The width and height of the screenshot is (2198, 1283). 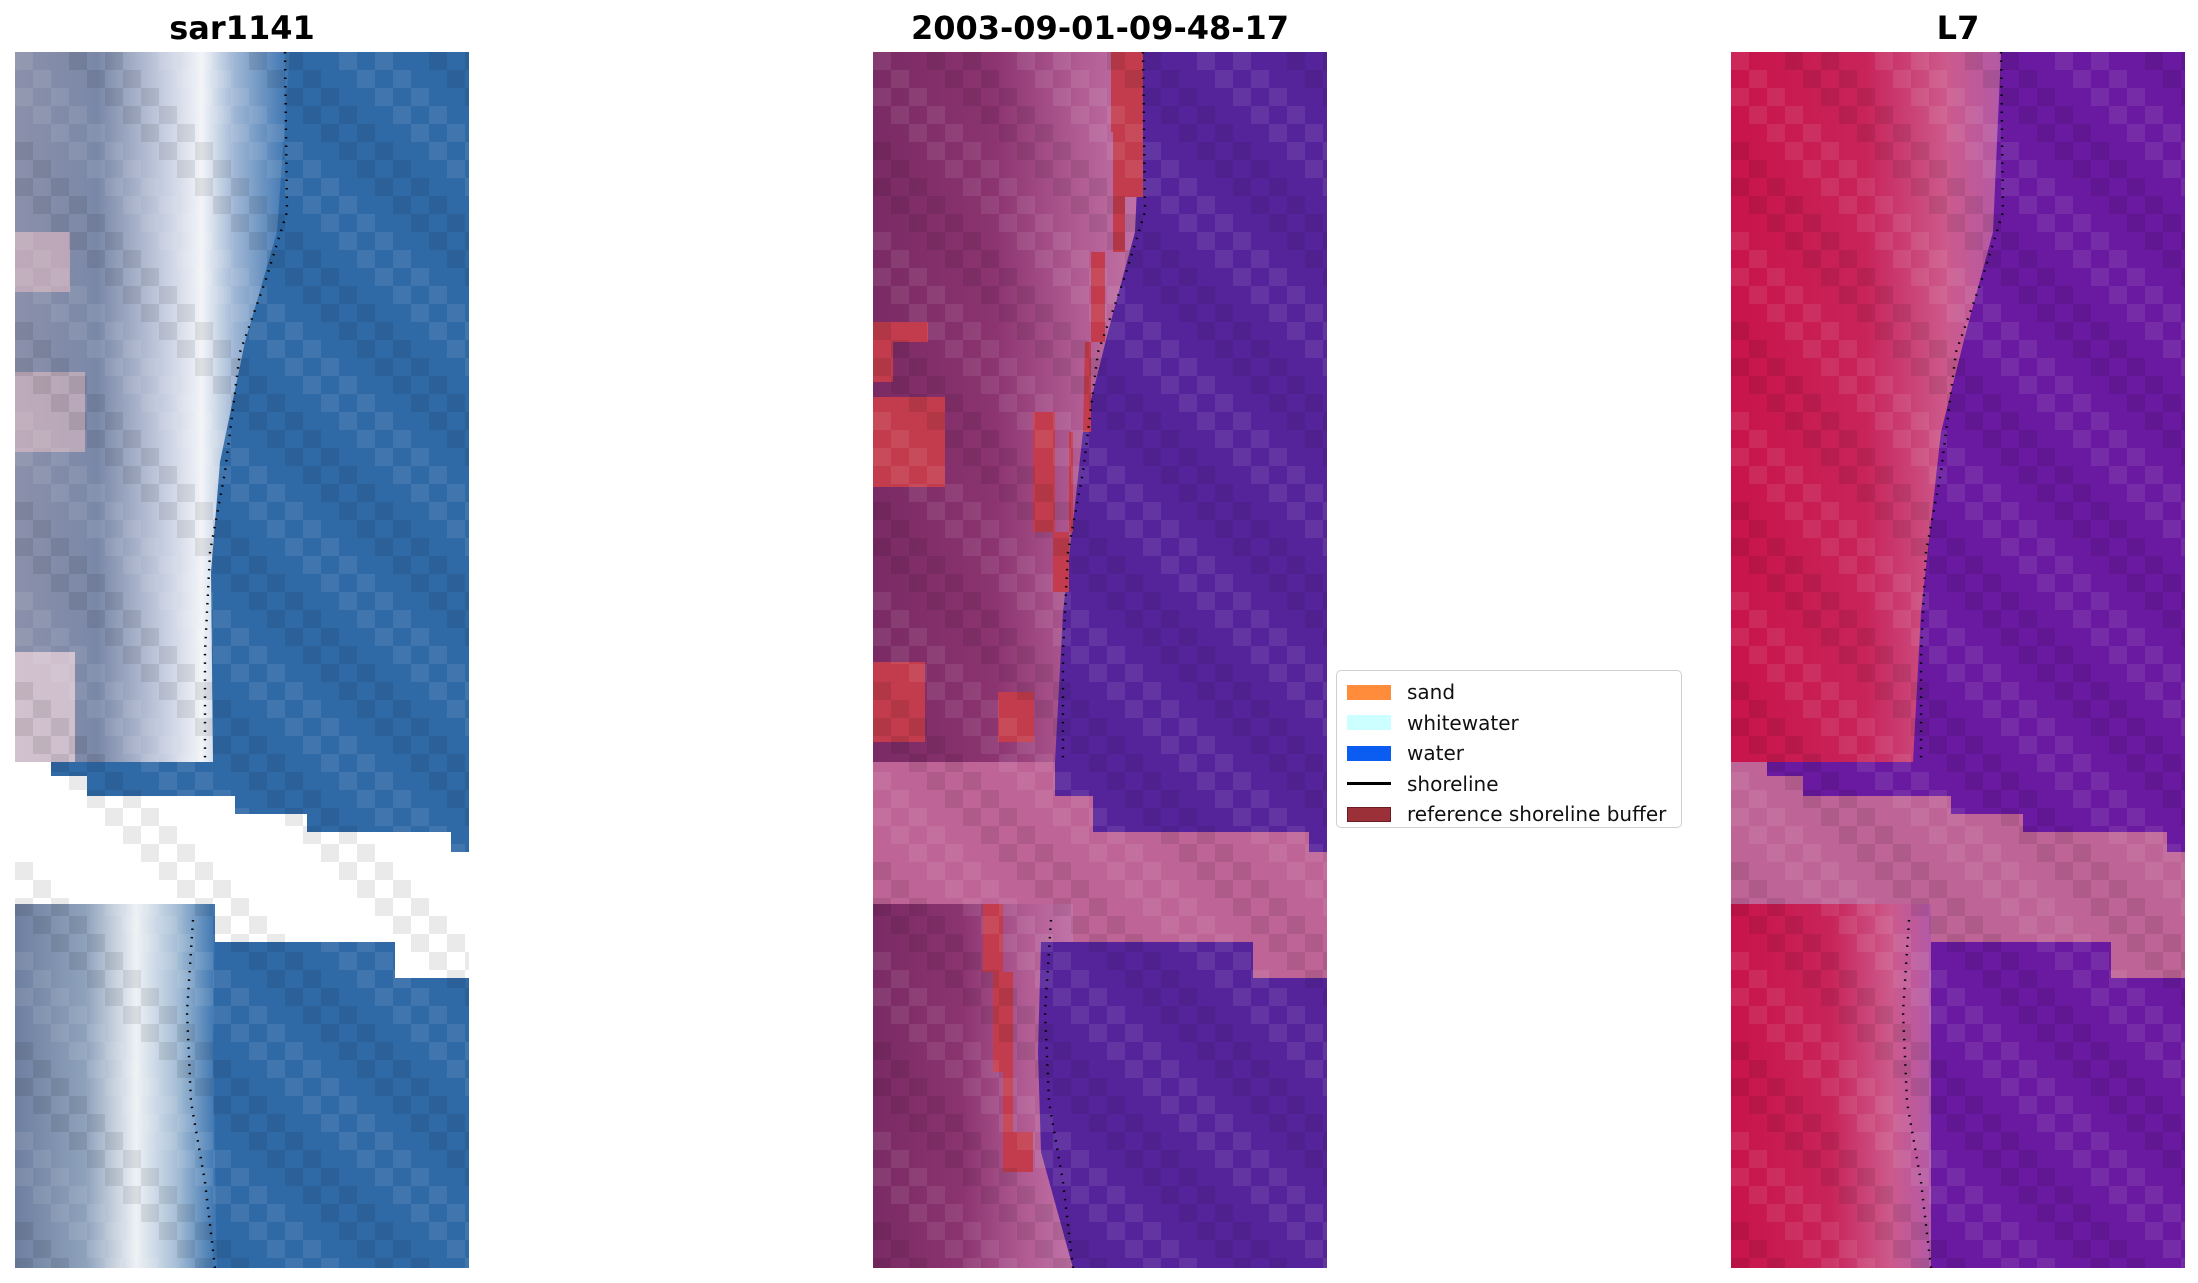 What do you see at coordinates (1958, 28) in the screenshot?
I see `panel-title-swir: L7` at bounding box center [1958, 28].